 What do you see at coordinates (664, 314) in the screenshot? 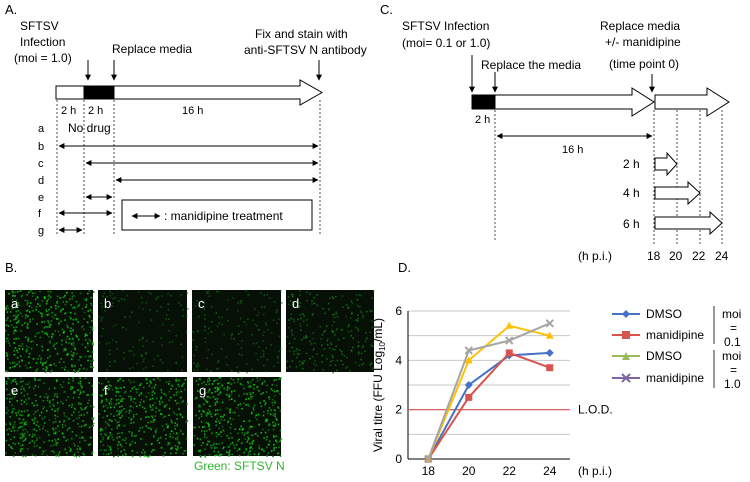
I see `legend-label-0: DMSO` at bounding box center [664, 314].